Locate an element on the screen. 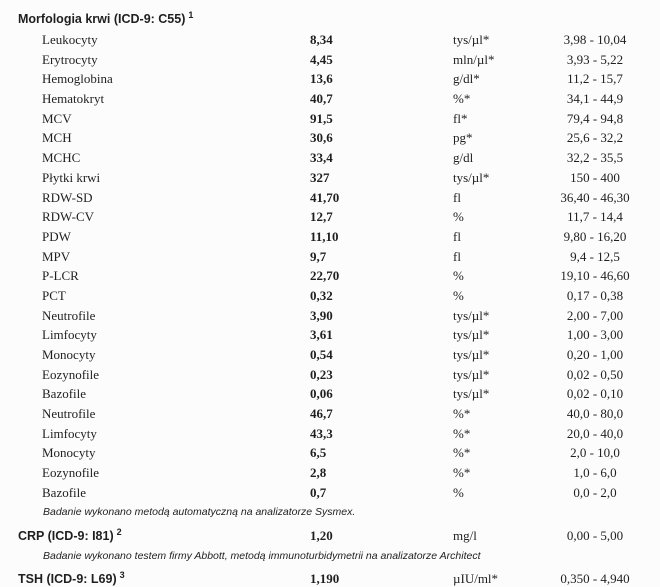 Image resolution: width=660 pixels, height=587 pixels. reference-range: 36,40 - 46,30 is located at coordinates (595, 197).